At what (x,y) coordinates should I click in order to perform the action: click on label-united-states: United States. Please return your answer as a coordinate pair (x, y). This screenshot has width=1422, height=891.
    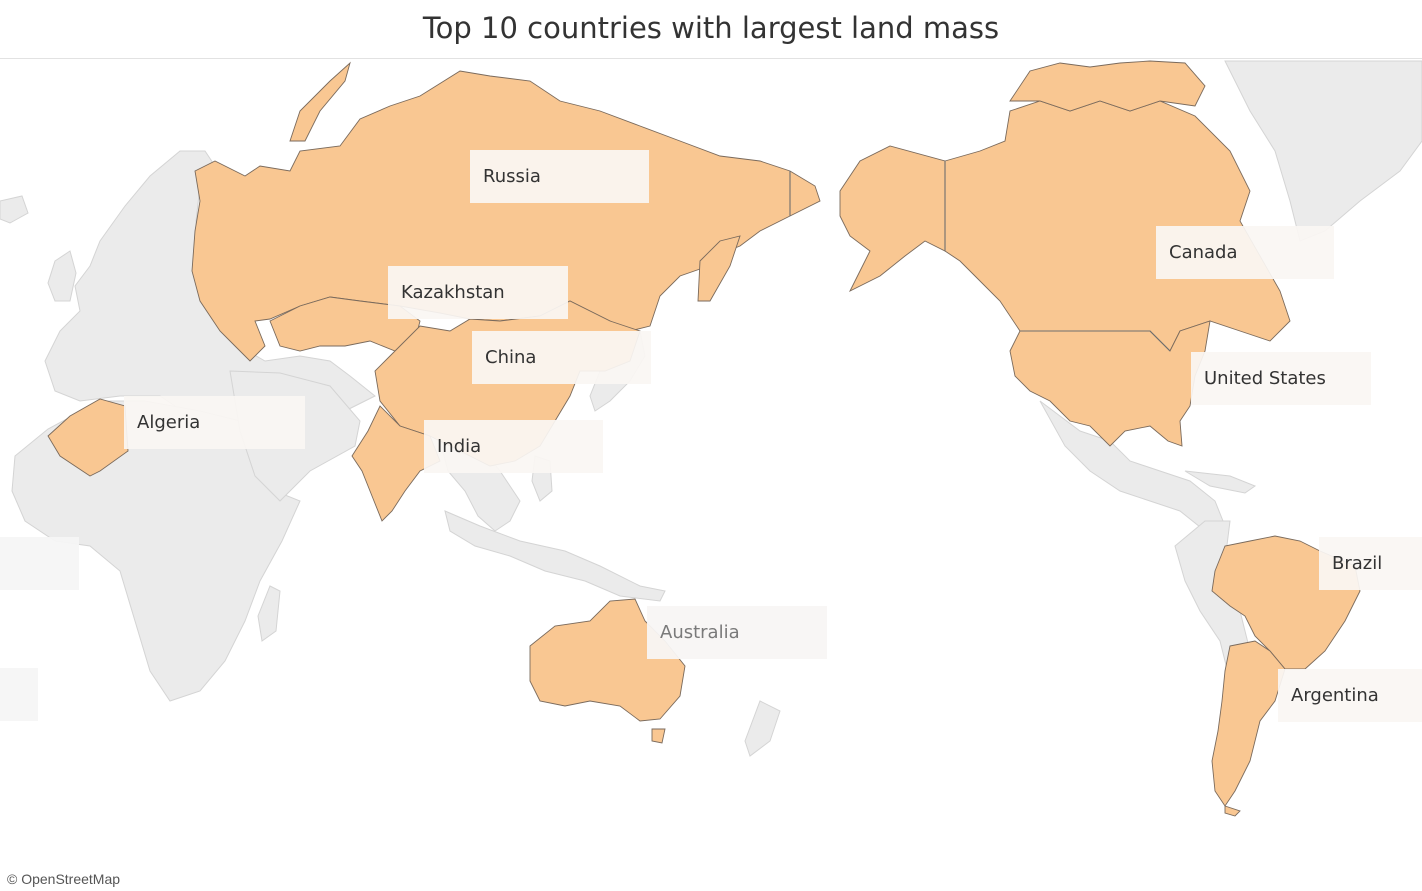
    Looking at the image, I should click on (1281, 378).